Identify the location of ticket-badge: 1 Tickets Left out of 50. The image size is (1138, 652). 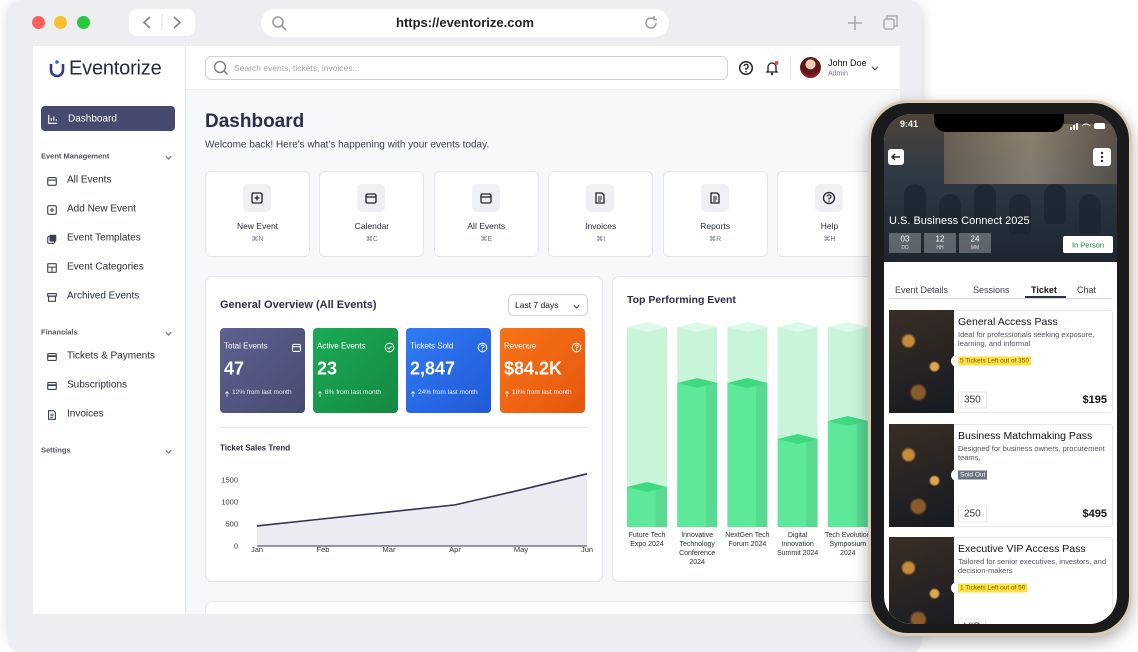
(993, 588).